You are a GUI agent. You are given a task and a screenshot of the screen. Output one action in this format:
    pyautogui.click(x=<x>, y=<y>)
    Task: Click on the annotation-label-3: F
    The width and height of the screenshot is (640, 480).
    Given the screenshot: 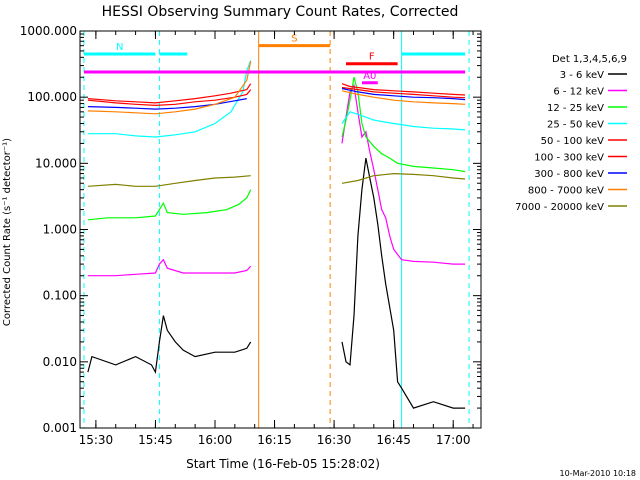 What is the action you would take?
    pyautogui.click(x=372, y=57)
    